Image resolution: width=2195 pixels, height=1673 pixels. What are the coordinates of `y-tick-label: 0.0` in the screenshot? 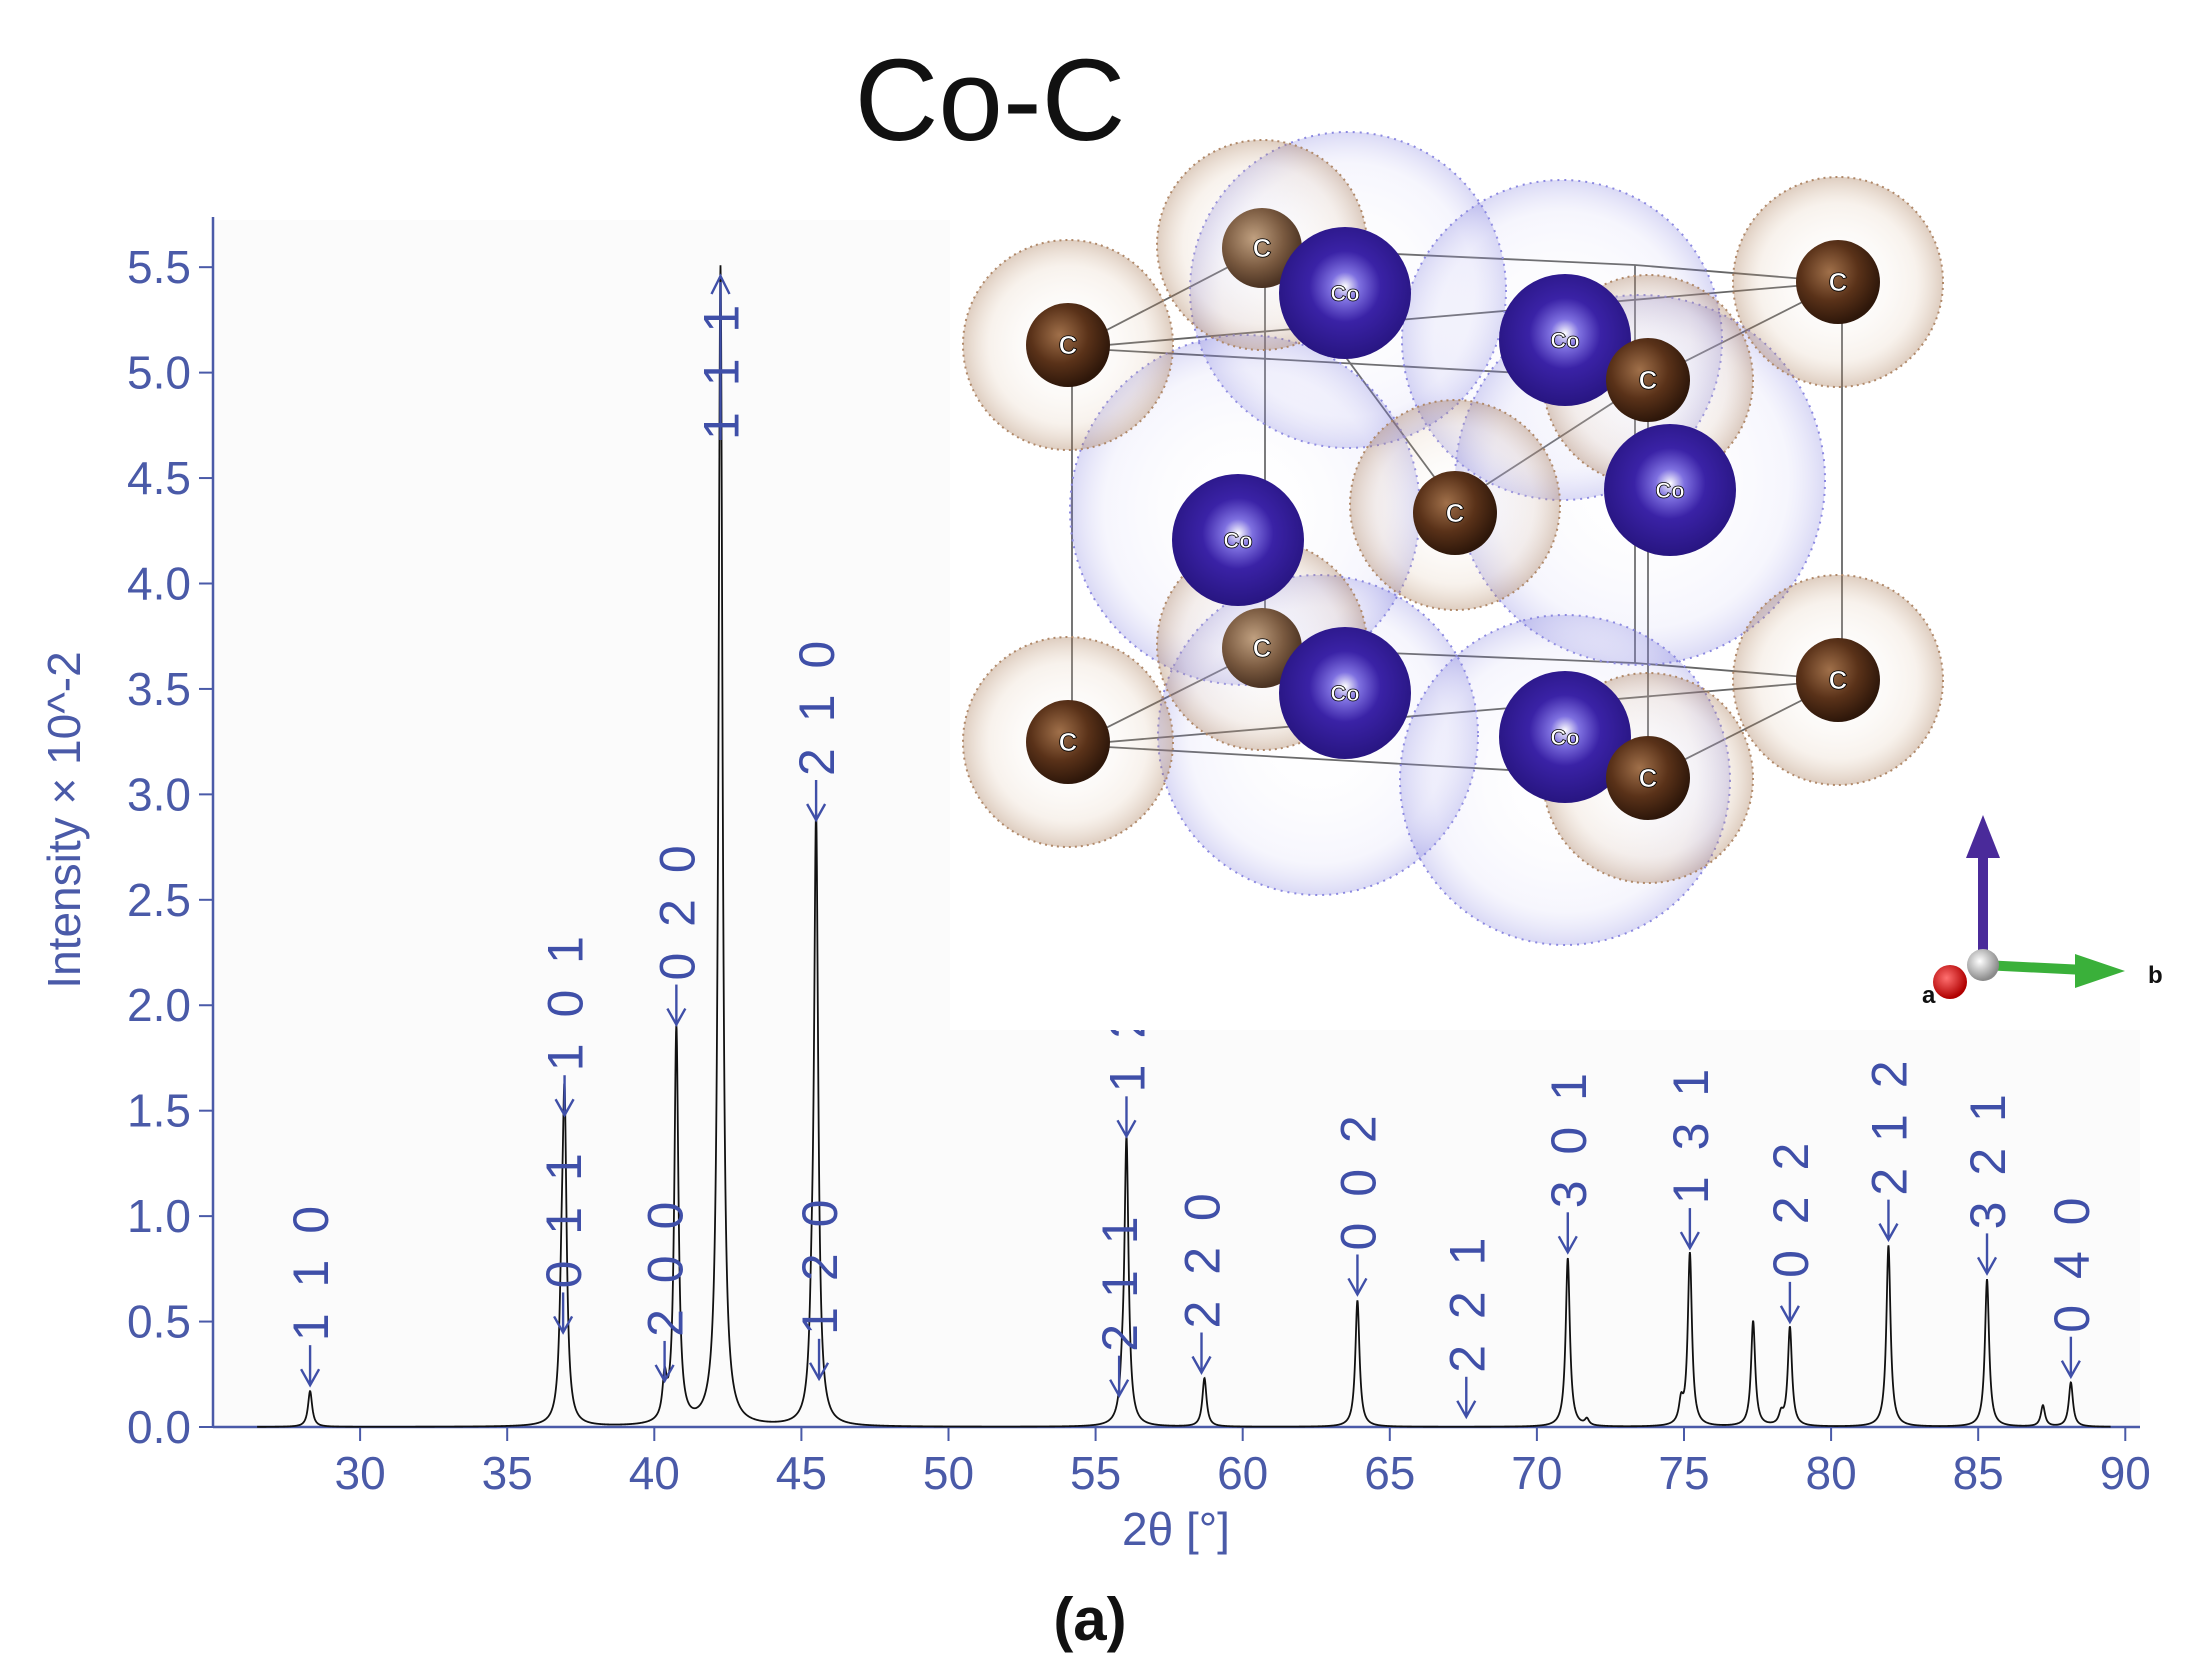 It's located at (159, 1427).